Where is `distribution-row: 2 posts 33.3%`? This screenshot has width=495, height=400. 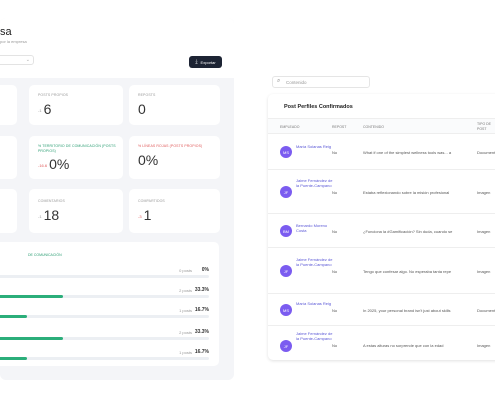 distribution-row: 2 posts 33.3% is located at coordinates (109, 296).